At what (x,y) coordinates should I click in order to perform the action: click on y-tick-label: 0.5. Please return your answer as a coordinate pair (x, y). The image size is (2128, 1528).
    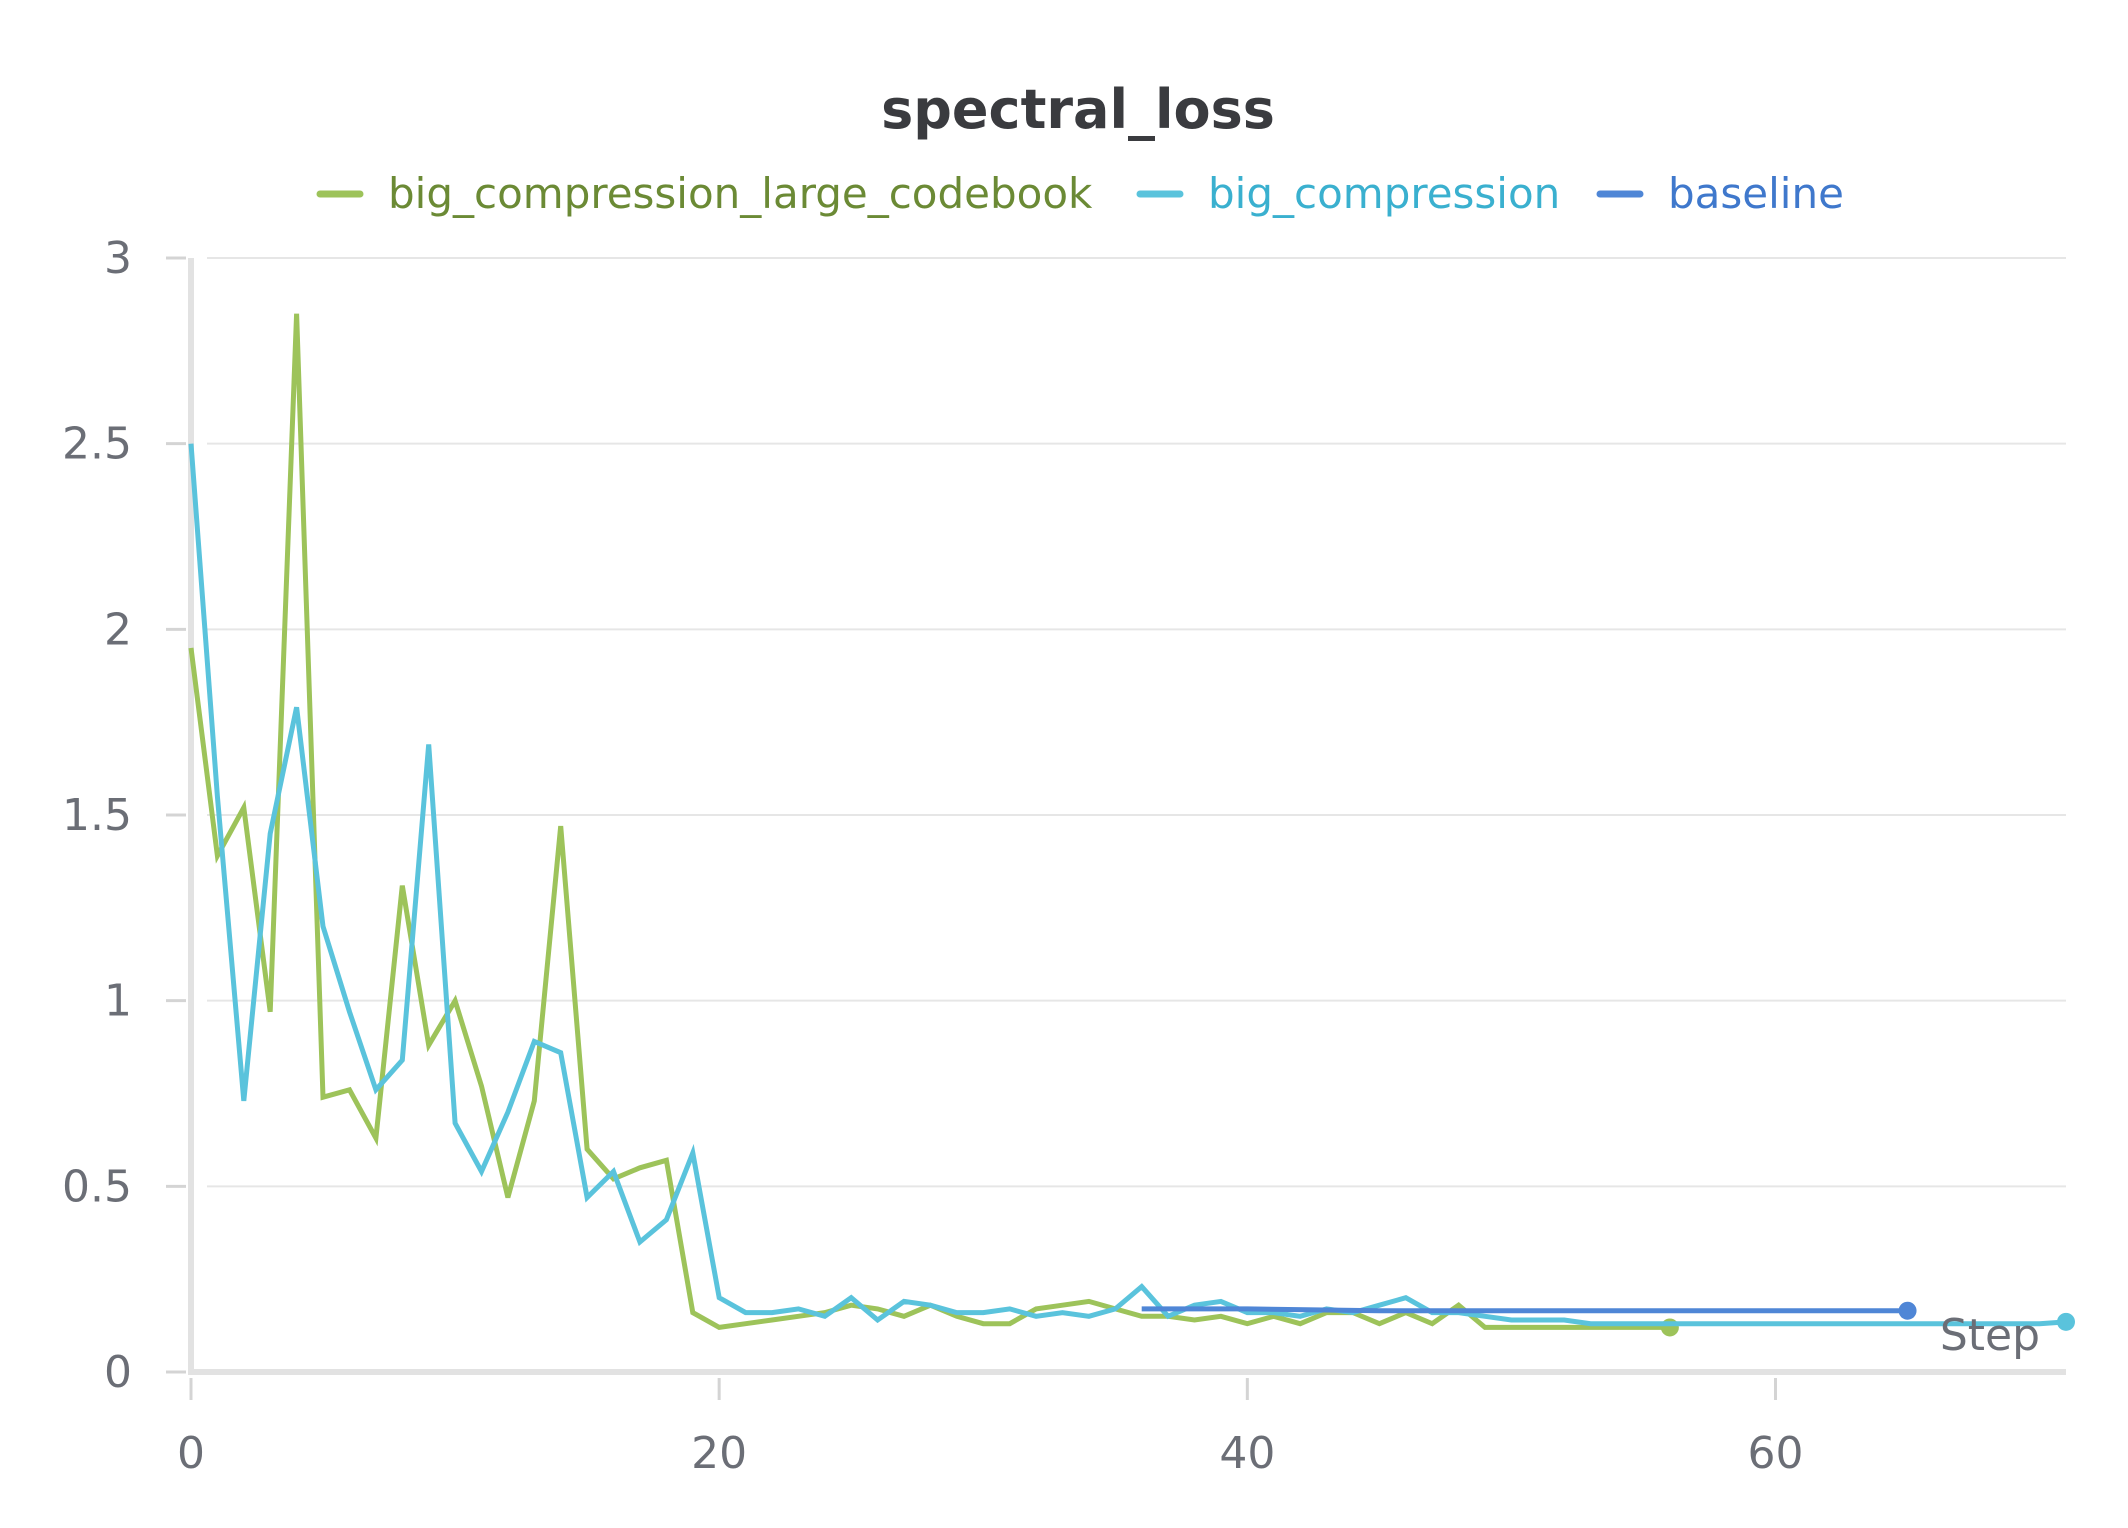
    Looking at the image, I should click on (97, 1186).